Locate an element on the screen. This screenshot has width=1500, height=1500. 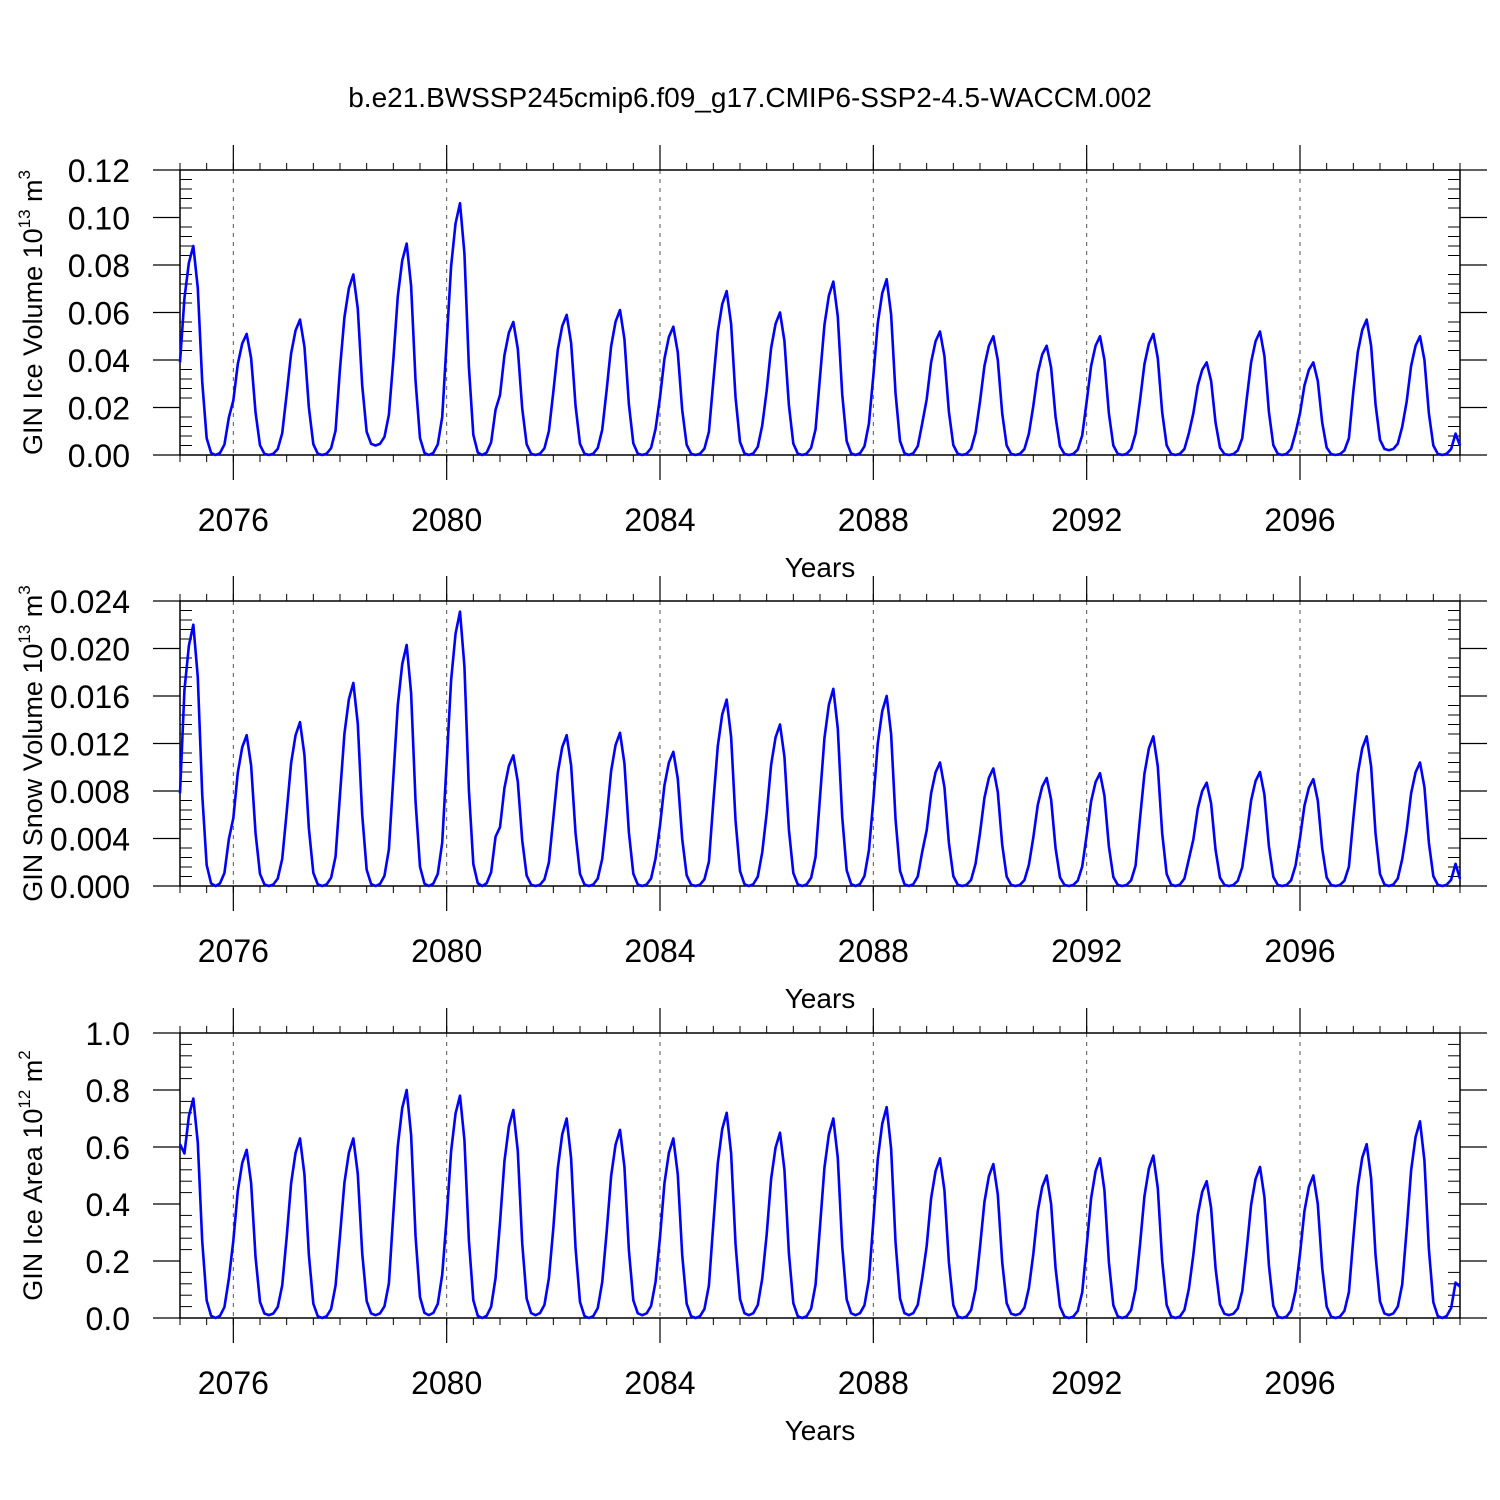
y-tick-label: 0.00 is located at coordinates (99, 456).